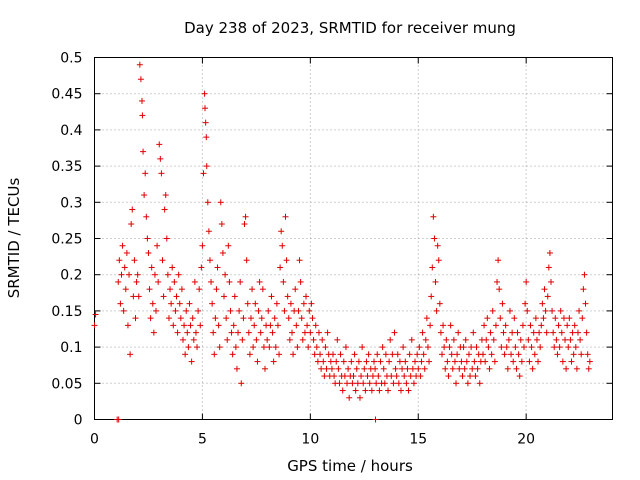 The image size is (640, 480). I want to click on y-tick-label: 0.15, so click(66, 312).